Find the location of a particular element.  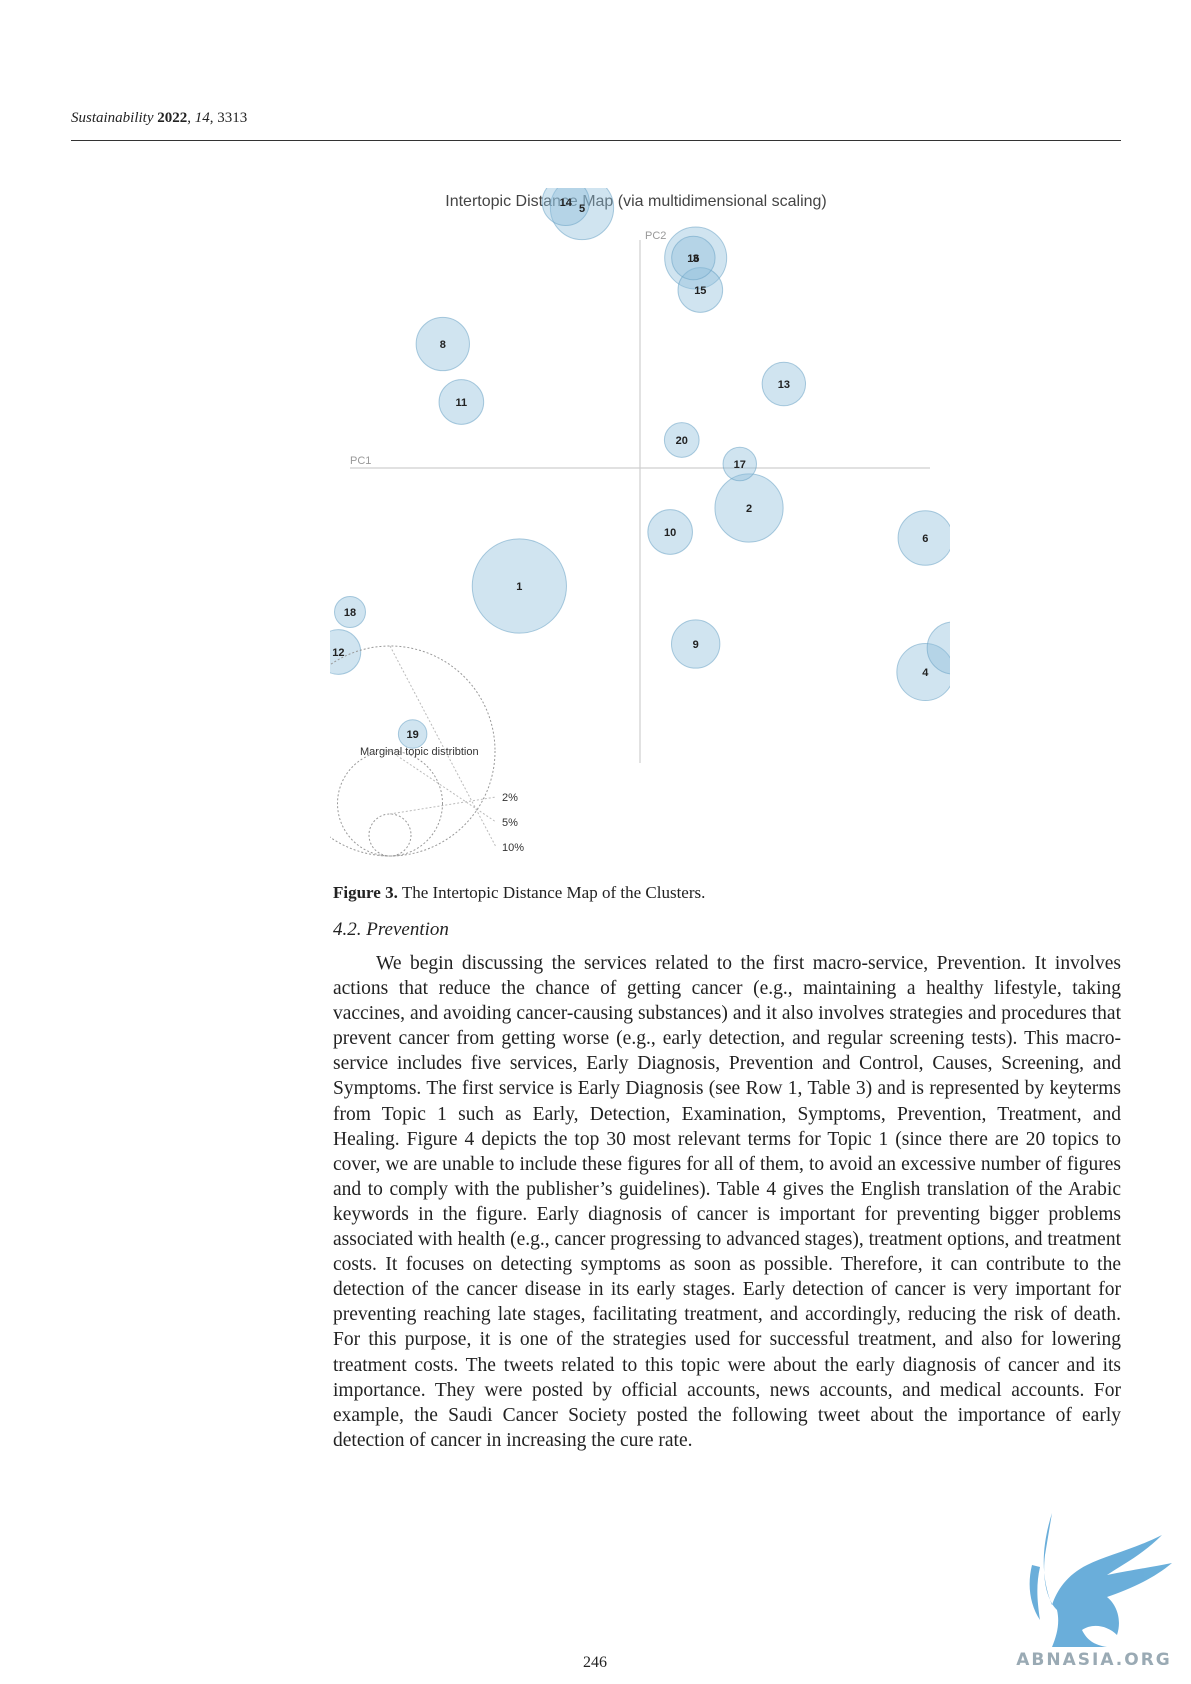

topic-label-11: 11 is located at coordinates (462, 403).